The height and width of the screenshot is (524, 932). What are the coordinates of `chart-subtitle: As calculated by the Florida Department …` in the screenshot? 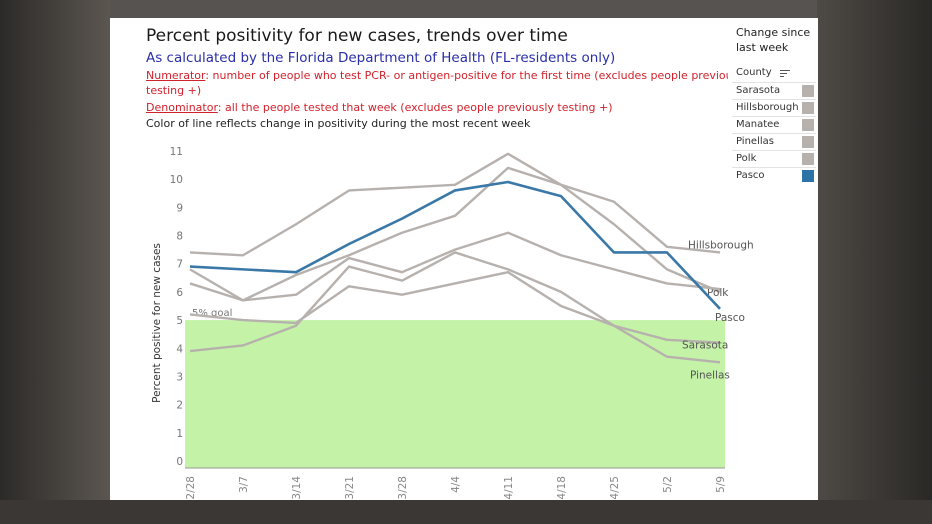 It's located at (381, 58).